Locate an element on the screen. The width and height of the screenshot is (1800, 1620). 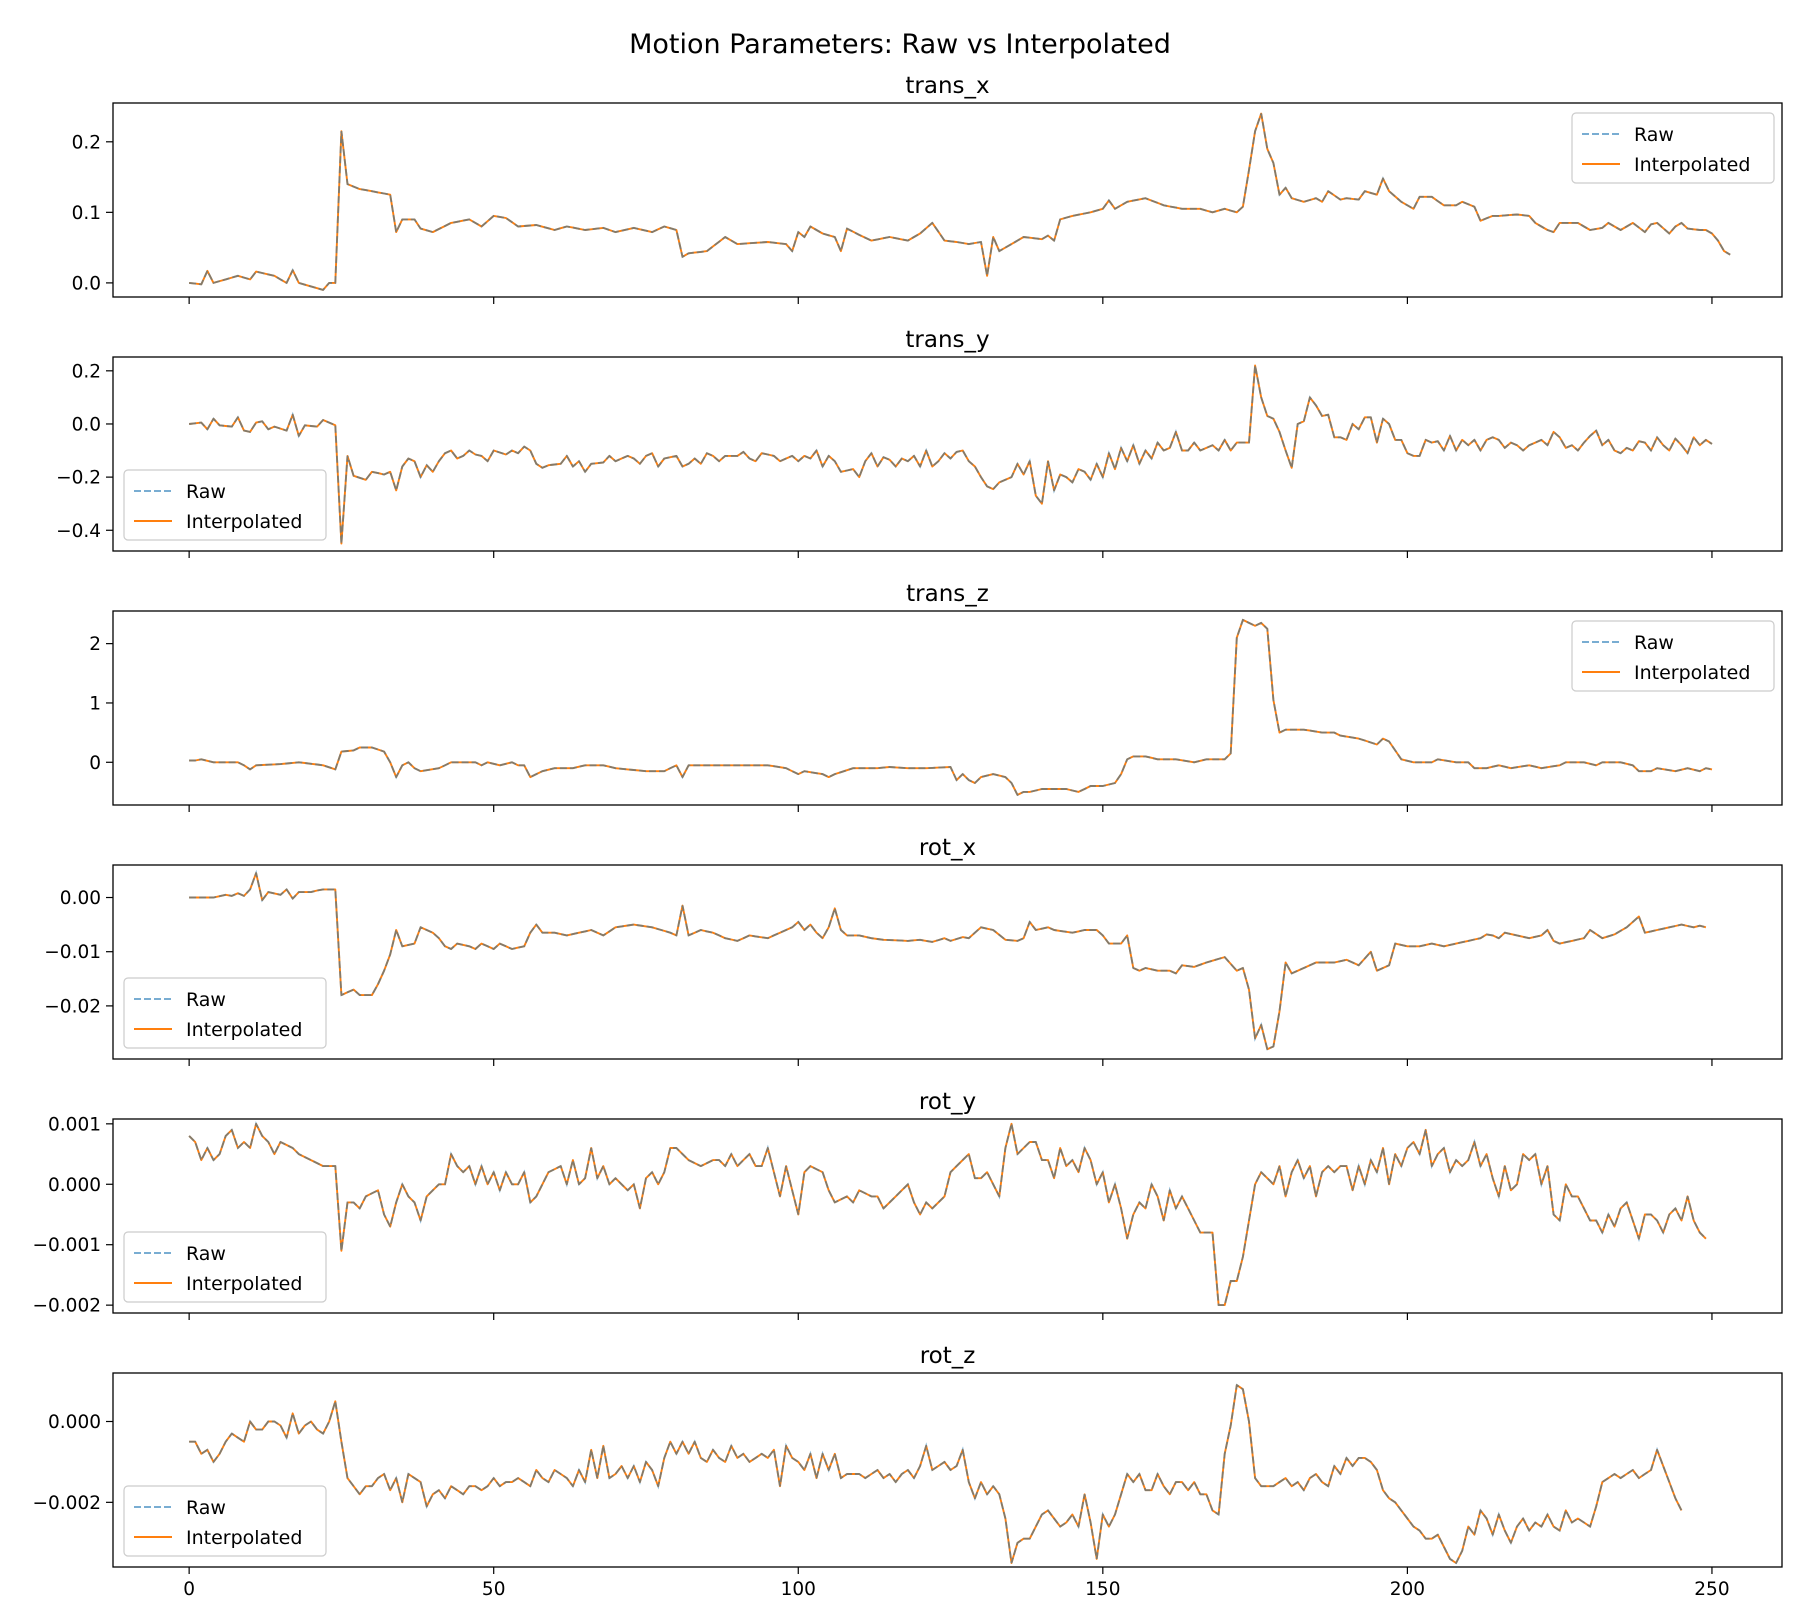
y-tick-label: −0.4 is located at coordinates (78, 531).